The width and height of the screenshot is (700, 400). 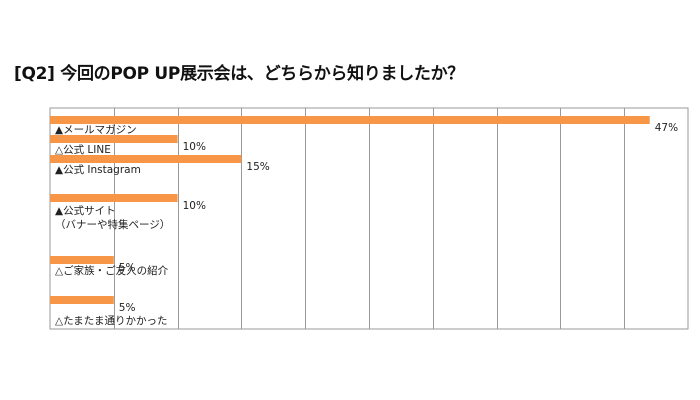 What do you see at coordinates (239, 74) in the screenshot?
I see `chart-title: [Q2] 今回のPOP UP展示会は、どちらから知りましたか？` at bounding box center [239, 74].